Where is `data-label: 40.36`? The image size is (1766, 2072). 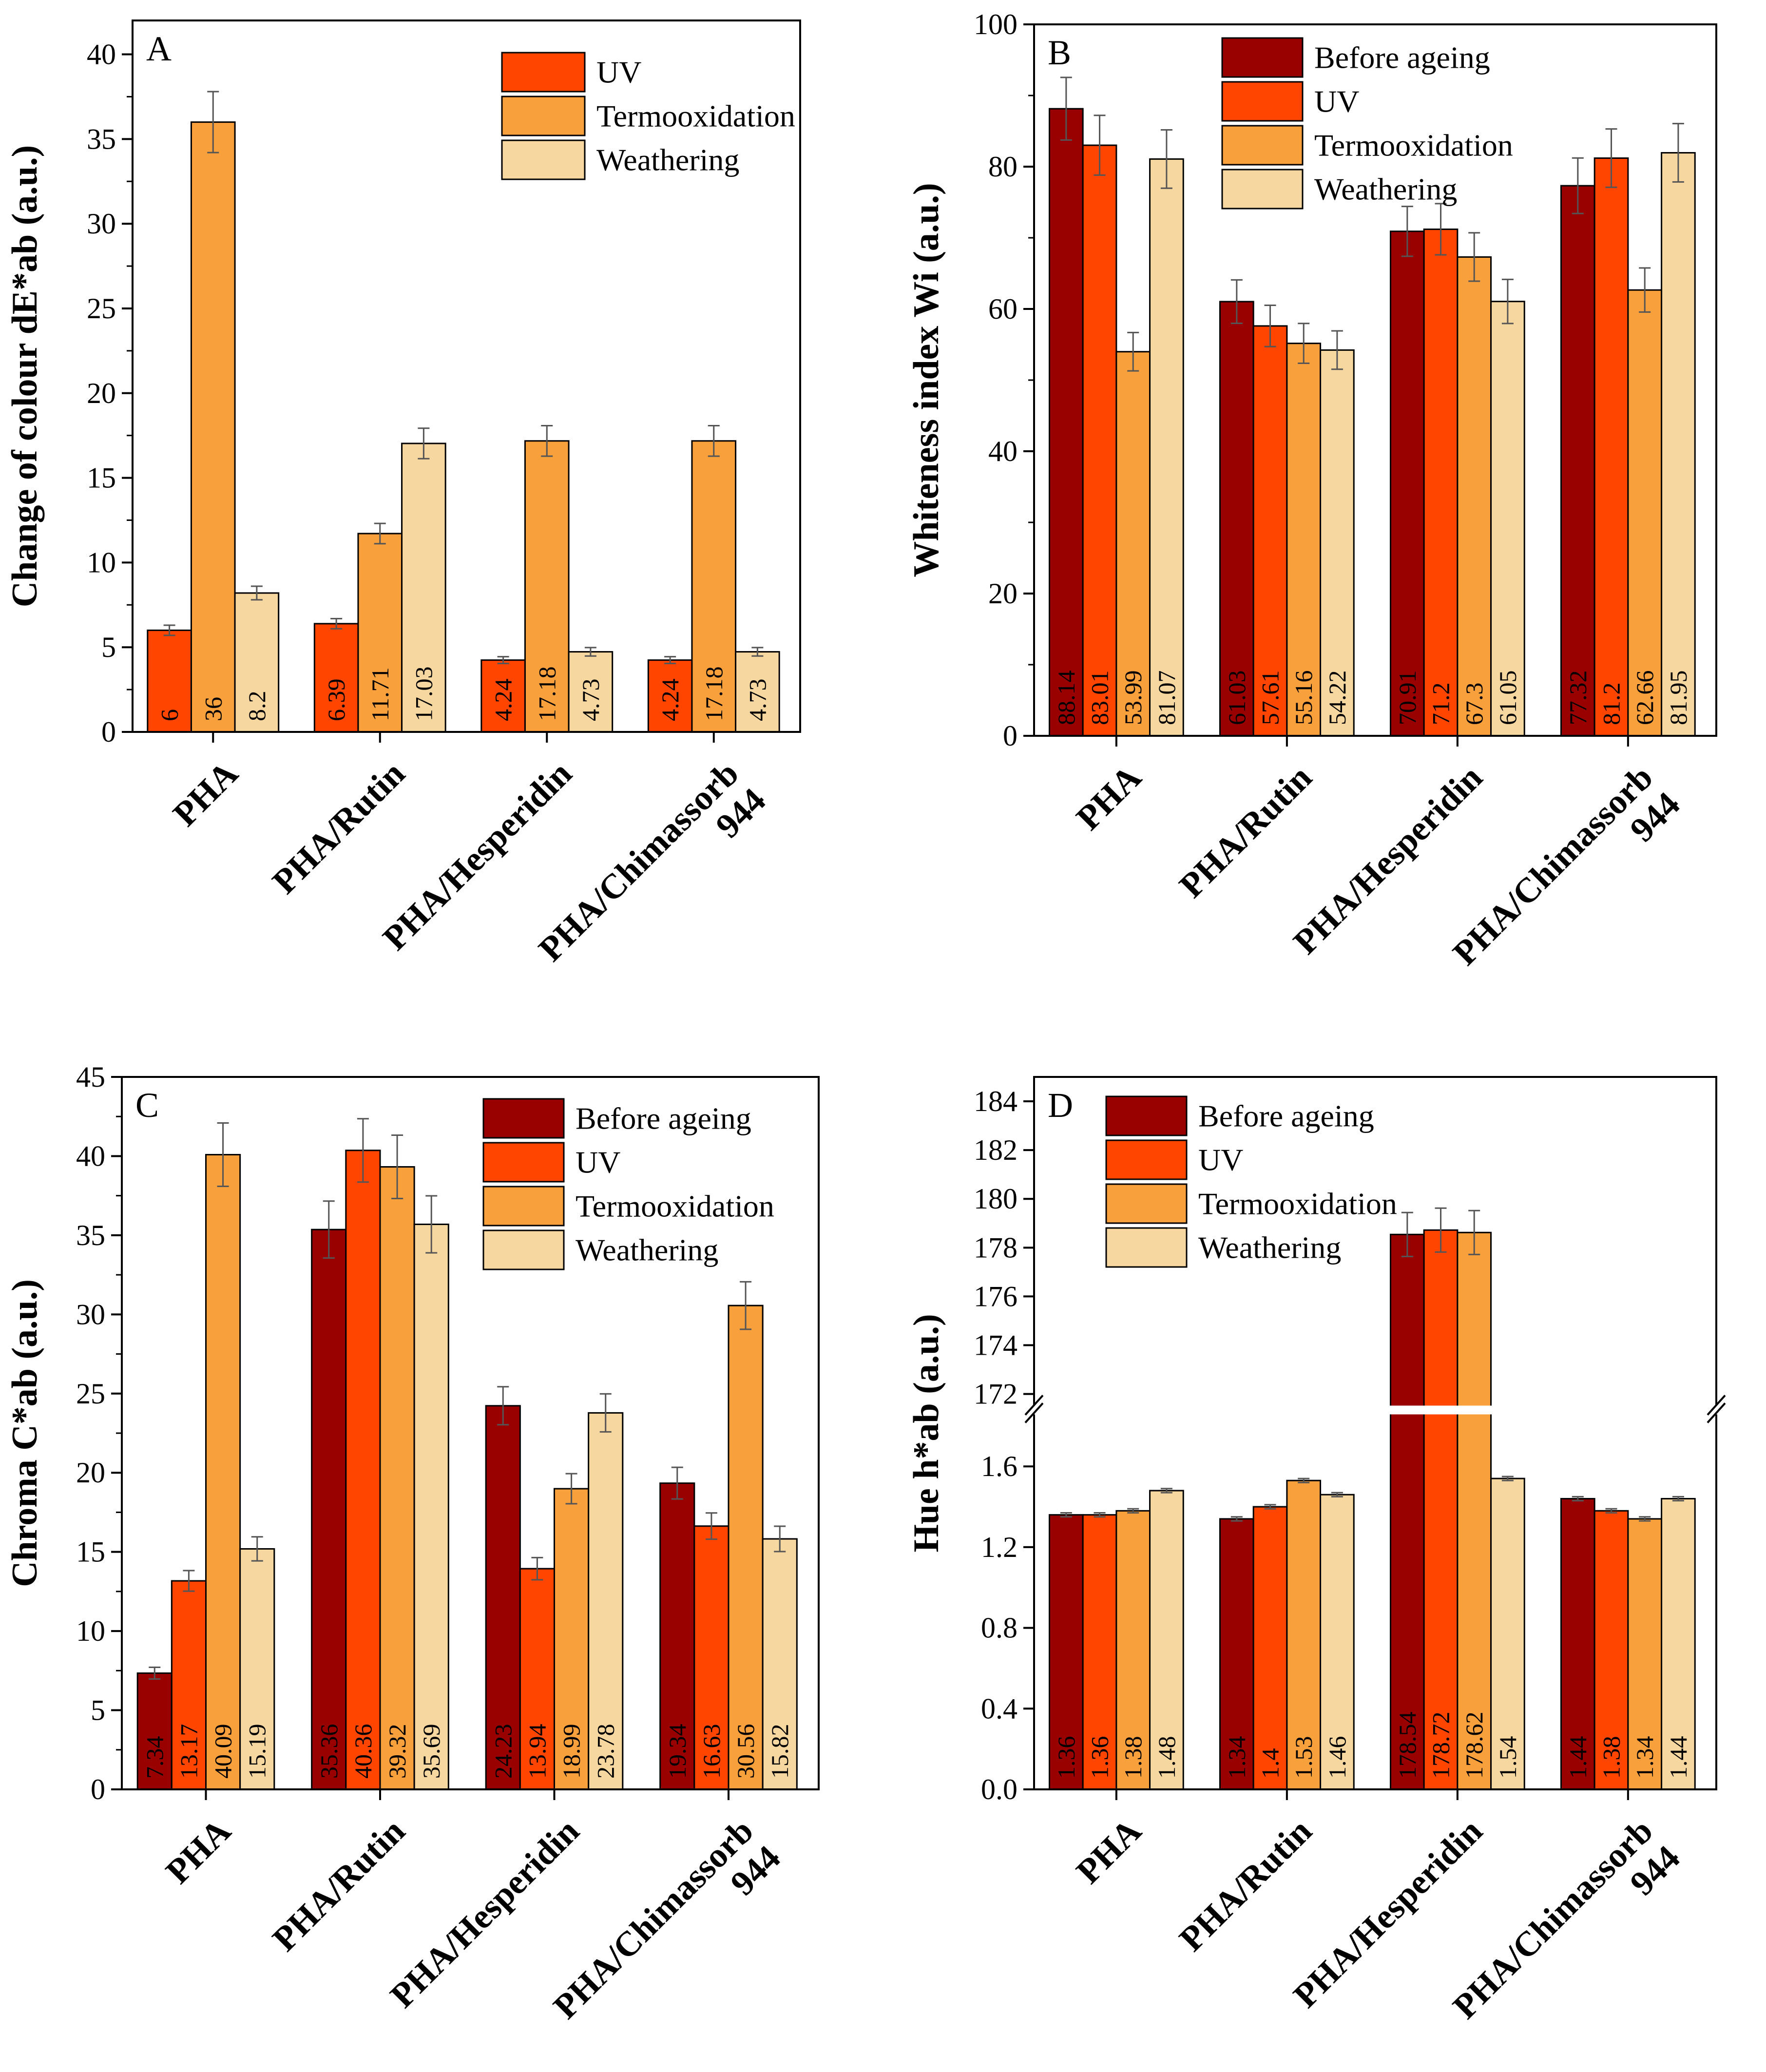 data-label: 40.36 is located at coordinates (363, 1751).